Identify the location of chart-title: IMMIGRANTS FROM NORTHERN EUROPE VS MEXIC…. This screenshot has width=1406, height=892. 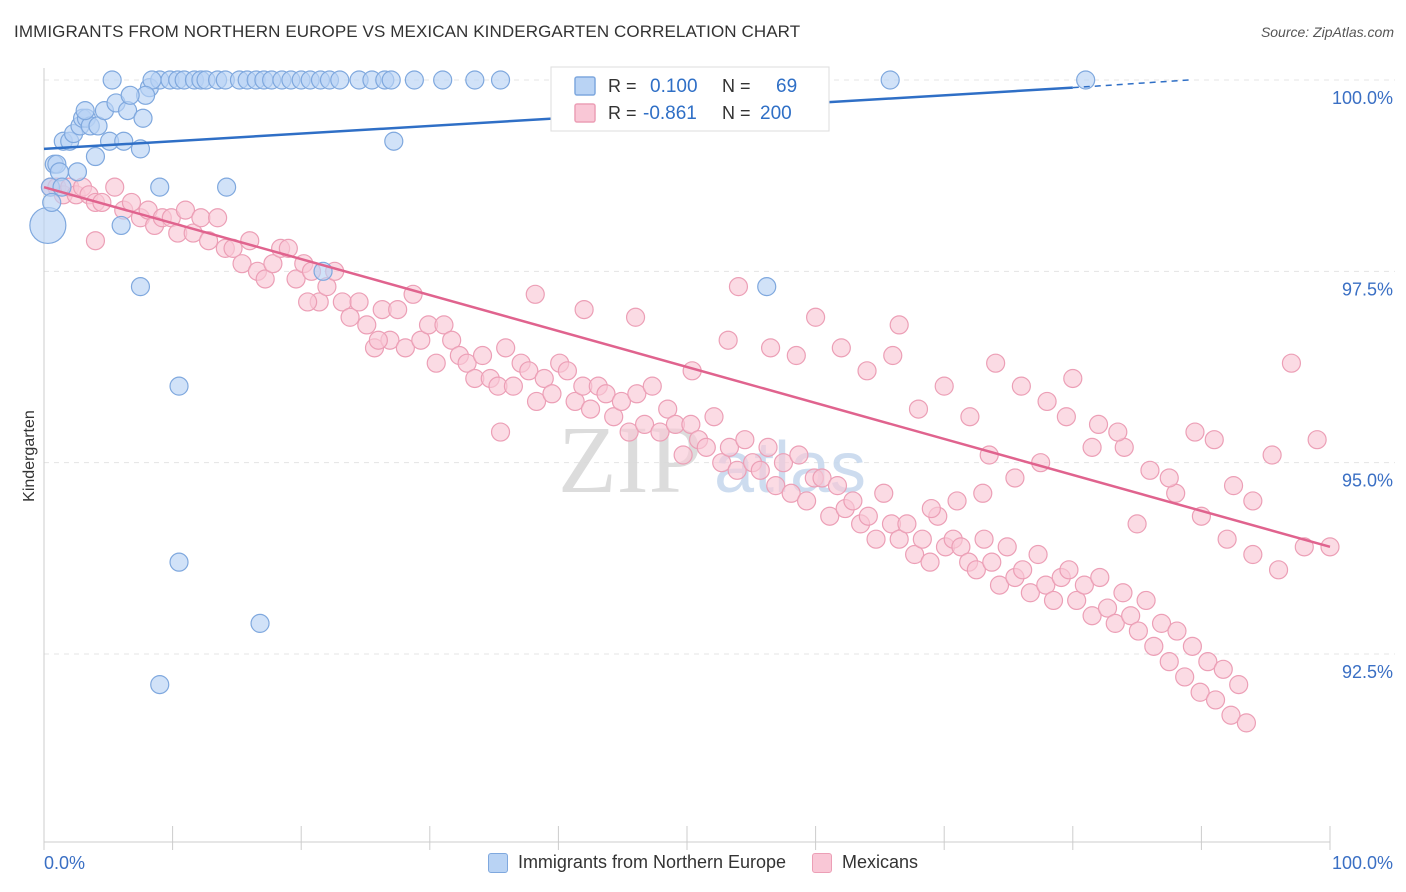
(407, 31).